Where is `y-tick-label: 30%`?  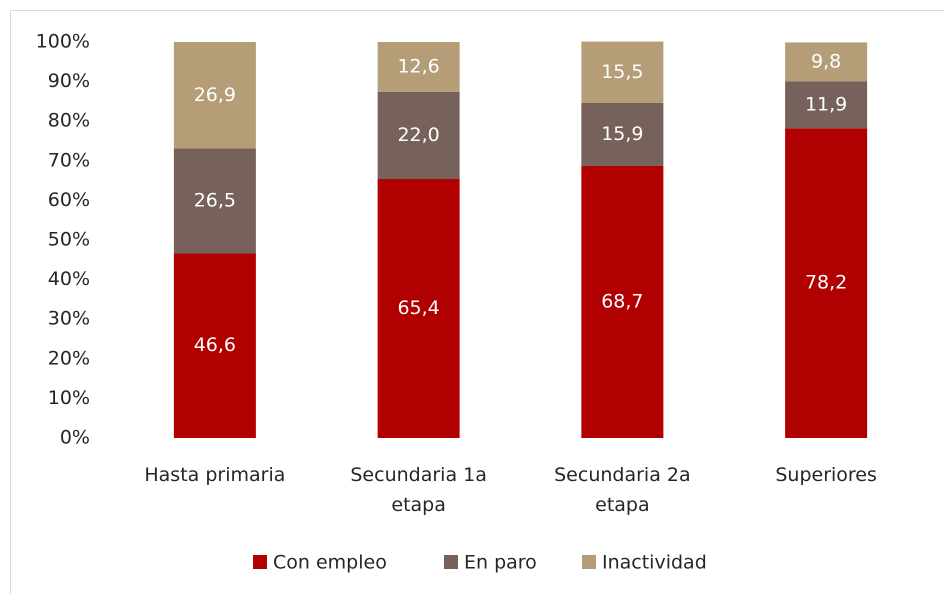
y-tick-label: 30% is located at coordinates (69, 319).